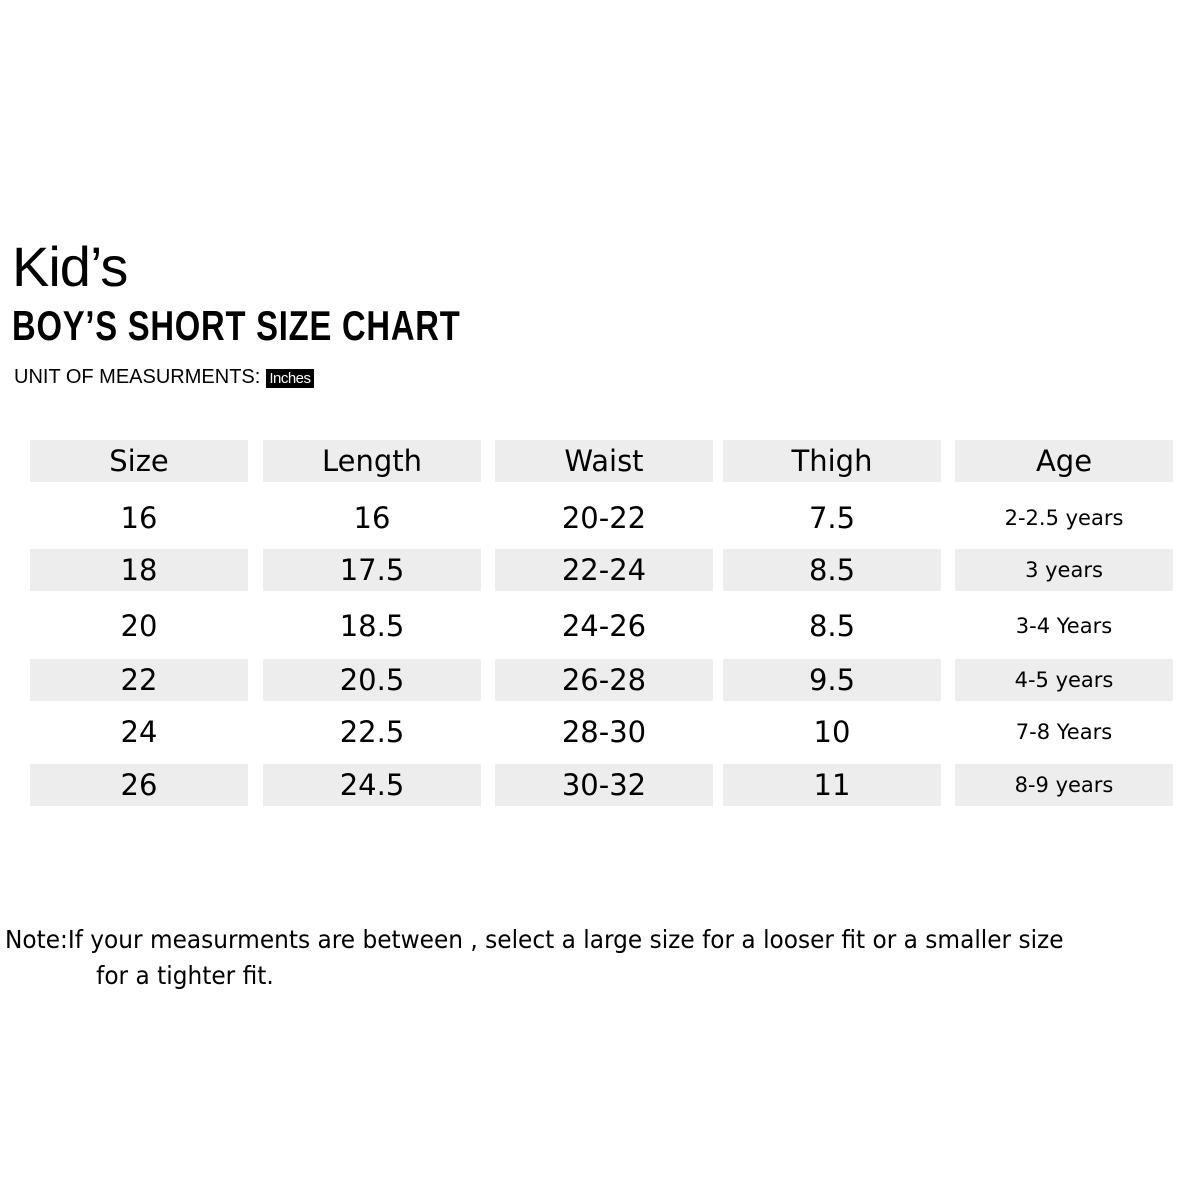  Describe the element at coordinates (832, 680) in the screenshot. I see `cell-thigh: 9.5` at that location.